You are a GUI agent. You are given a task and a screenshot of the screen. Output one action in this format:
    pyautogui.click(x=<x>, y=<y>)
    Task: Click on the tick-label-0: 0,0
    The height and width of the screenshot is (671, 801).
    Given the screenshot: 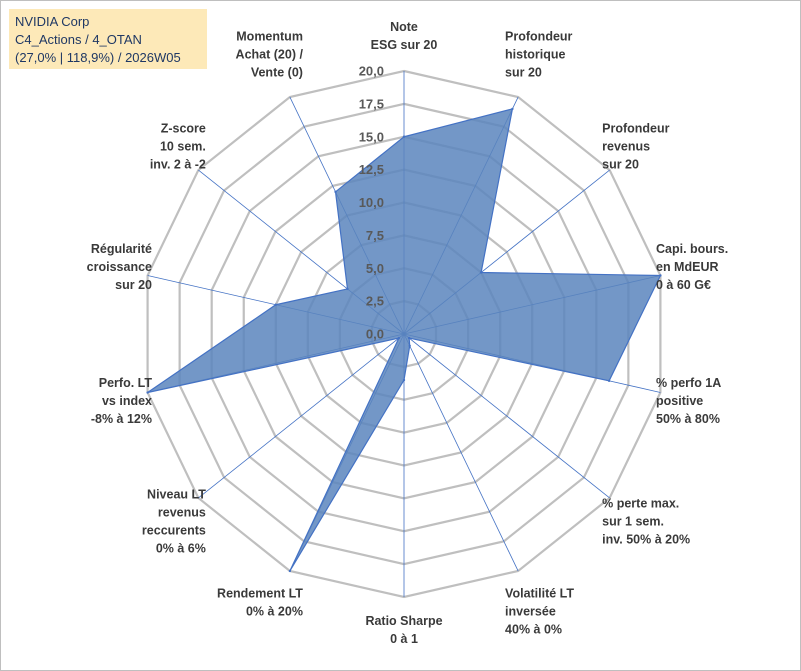 What is the action you would take?
    pyautogui.click(x=375, y=334)
    